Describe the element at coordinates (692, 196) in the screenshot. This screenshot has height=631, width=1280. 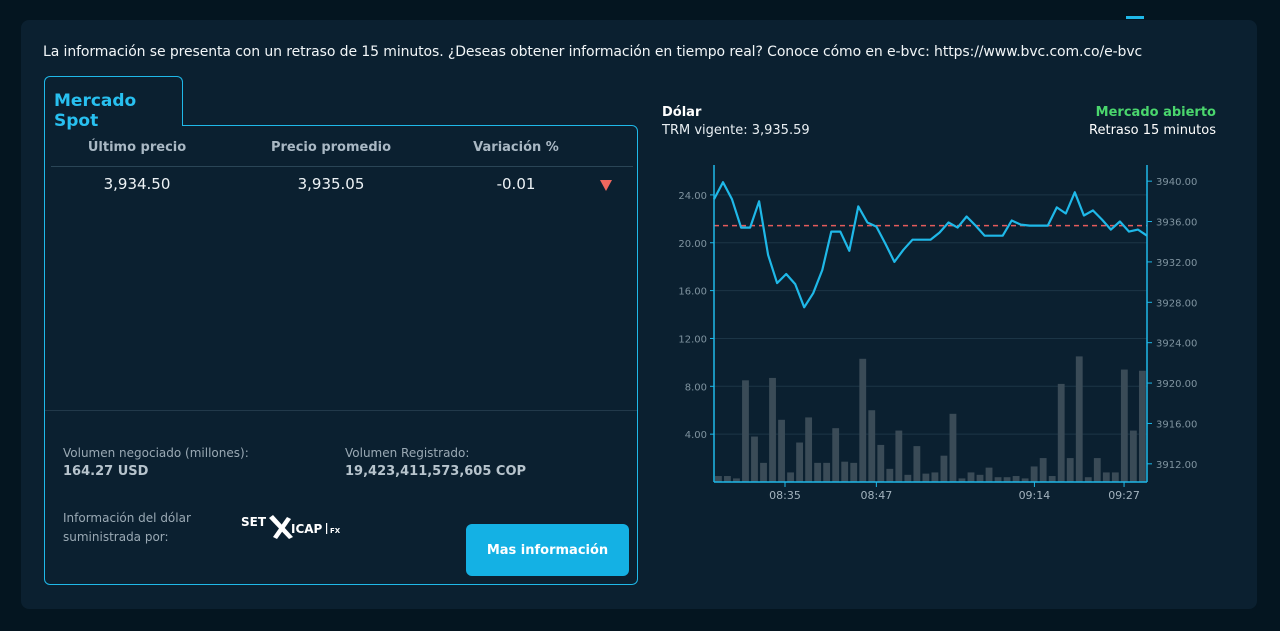
I see `left-tick-label: 24.00` at that location.